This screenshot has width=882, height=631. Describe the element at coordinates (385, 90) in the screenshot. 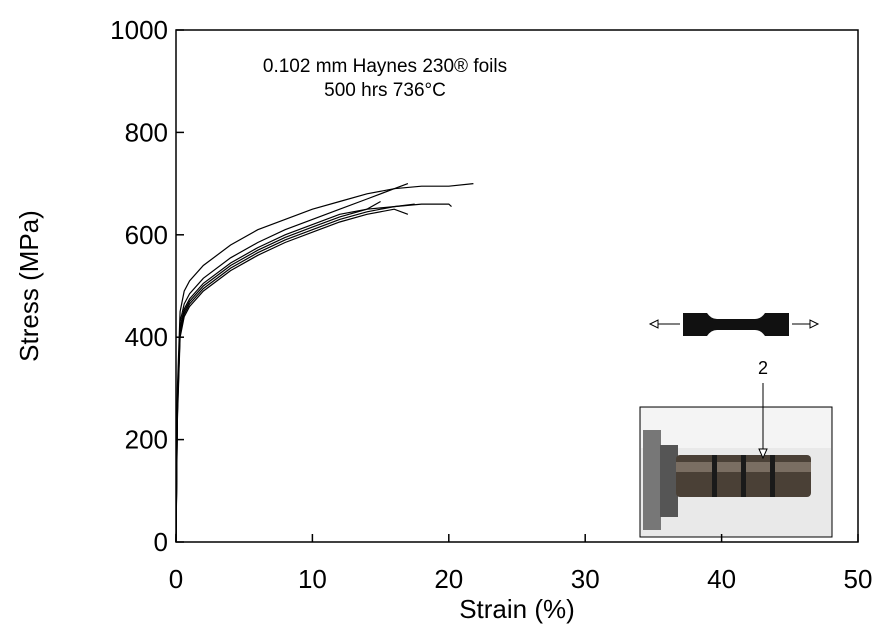

I see `annotation: 500 hrs 736°C` at that location.